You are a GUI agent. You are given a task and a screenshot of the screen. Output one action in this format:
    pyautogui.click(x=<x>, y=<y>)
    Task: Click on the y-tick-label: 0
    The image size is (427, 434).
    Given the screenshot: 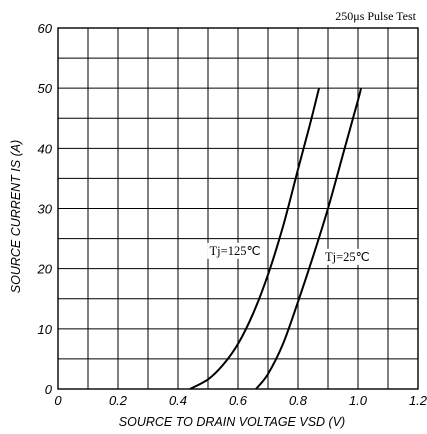 What is the action you would take?
    pyautogui.click(x=49, y=389)
    